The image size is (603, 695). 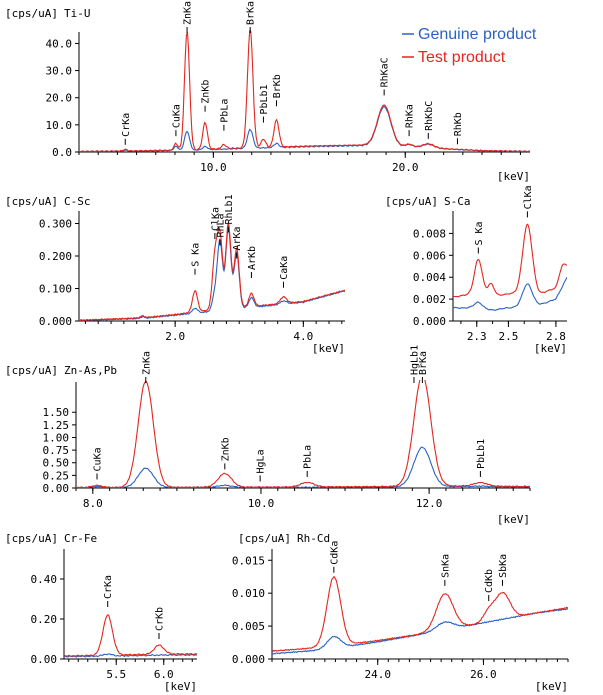 I want to click on panel-title: [cps/uA] Zn-As,Pb, so click(x=61, y=370).